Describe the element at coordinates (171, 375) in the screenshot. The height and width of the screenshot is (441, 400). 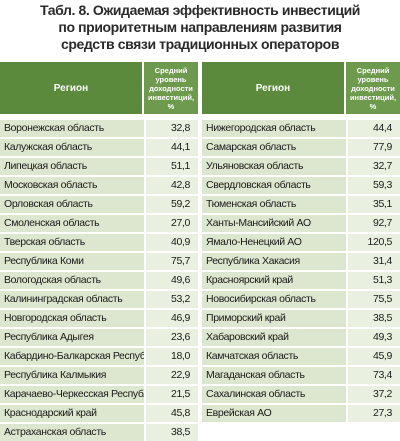
I see `value-cell: 22,9` at that location.